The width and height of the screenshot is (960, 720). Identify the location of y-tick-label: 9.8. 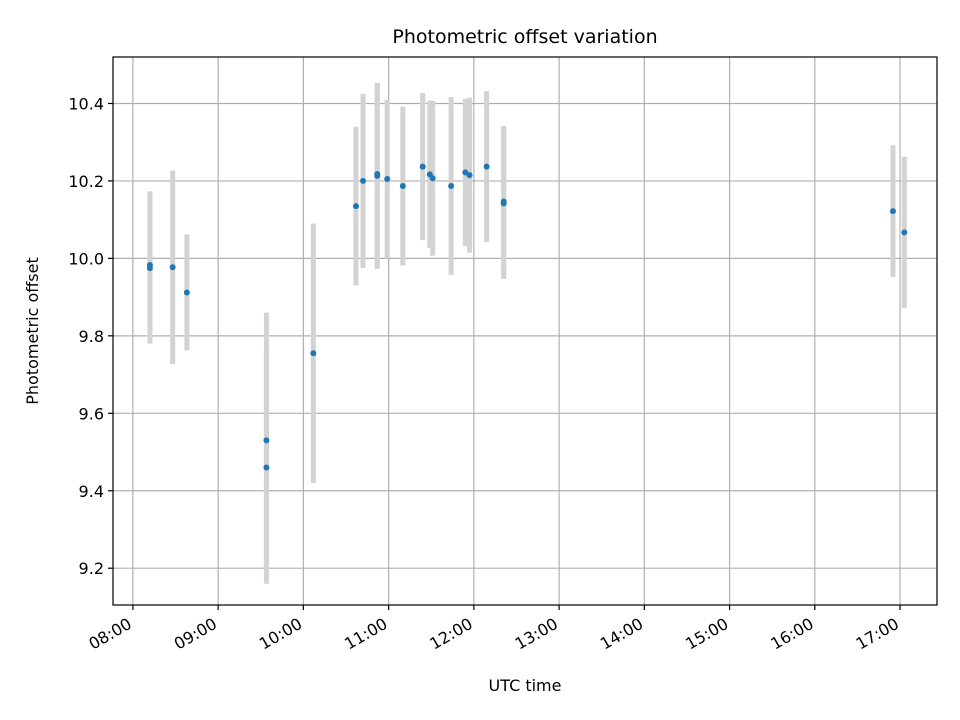
(91, 336).